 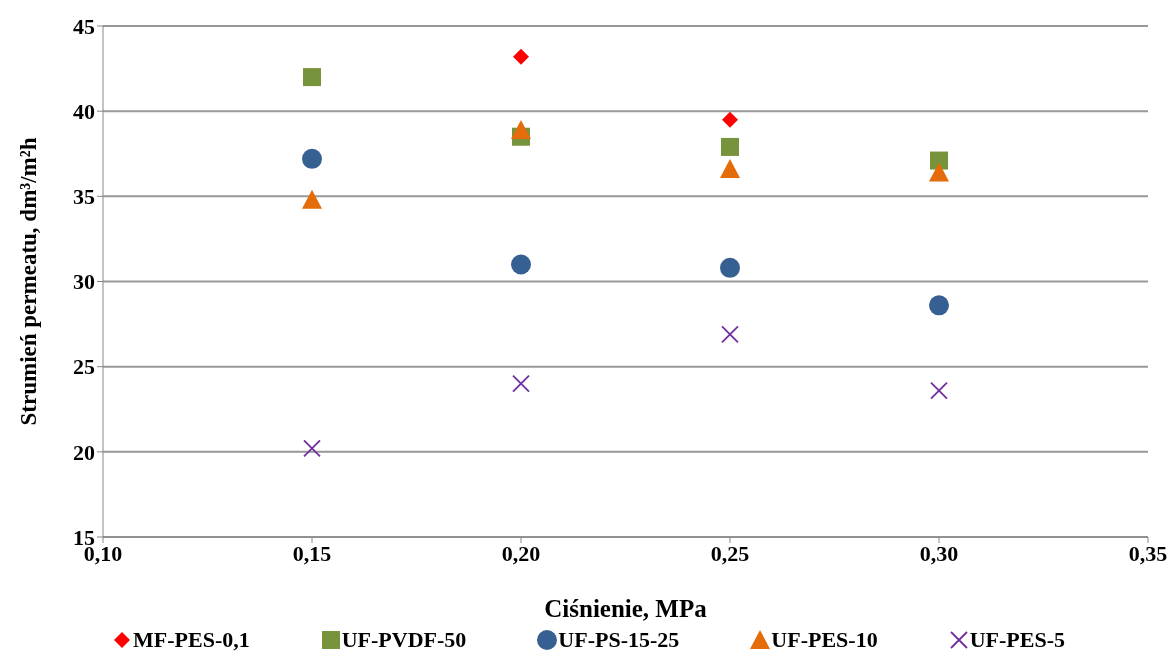 I want to click on legend-label: MF-PES-0,1, so click(x=191, y=640).